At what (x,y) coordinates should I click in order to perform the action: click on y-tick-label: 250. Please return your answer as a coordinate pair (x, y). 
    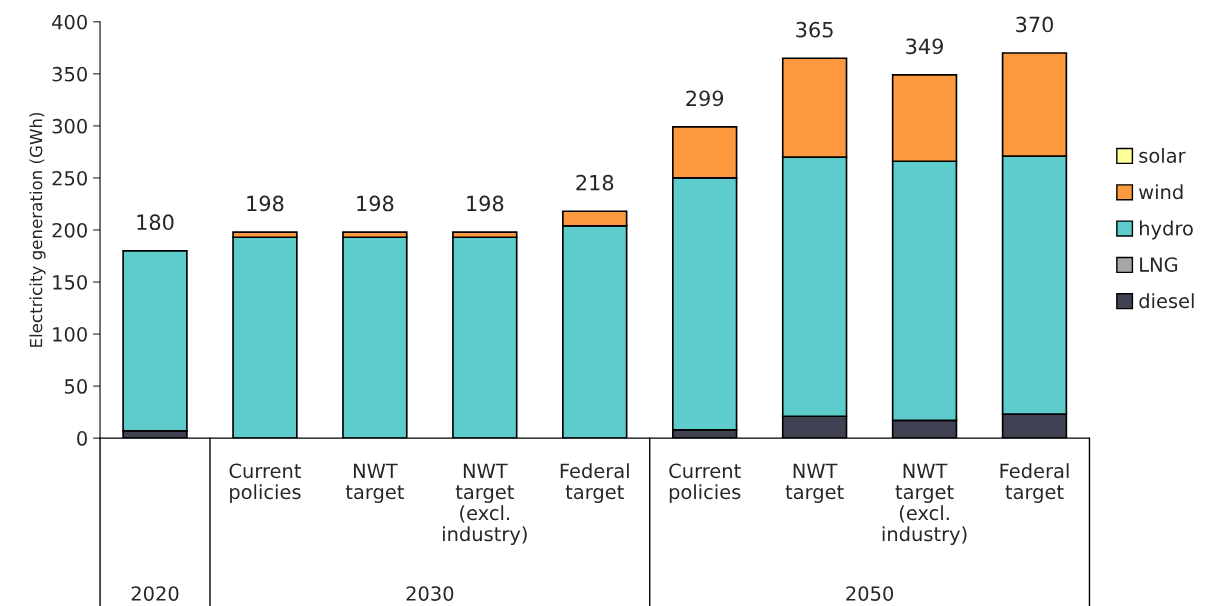
    Looking at the image, I should click on (69, 178).